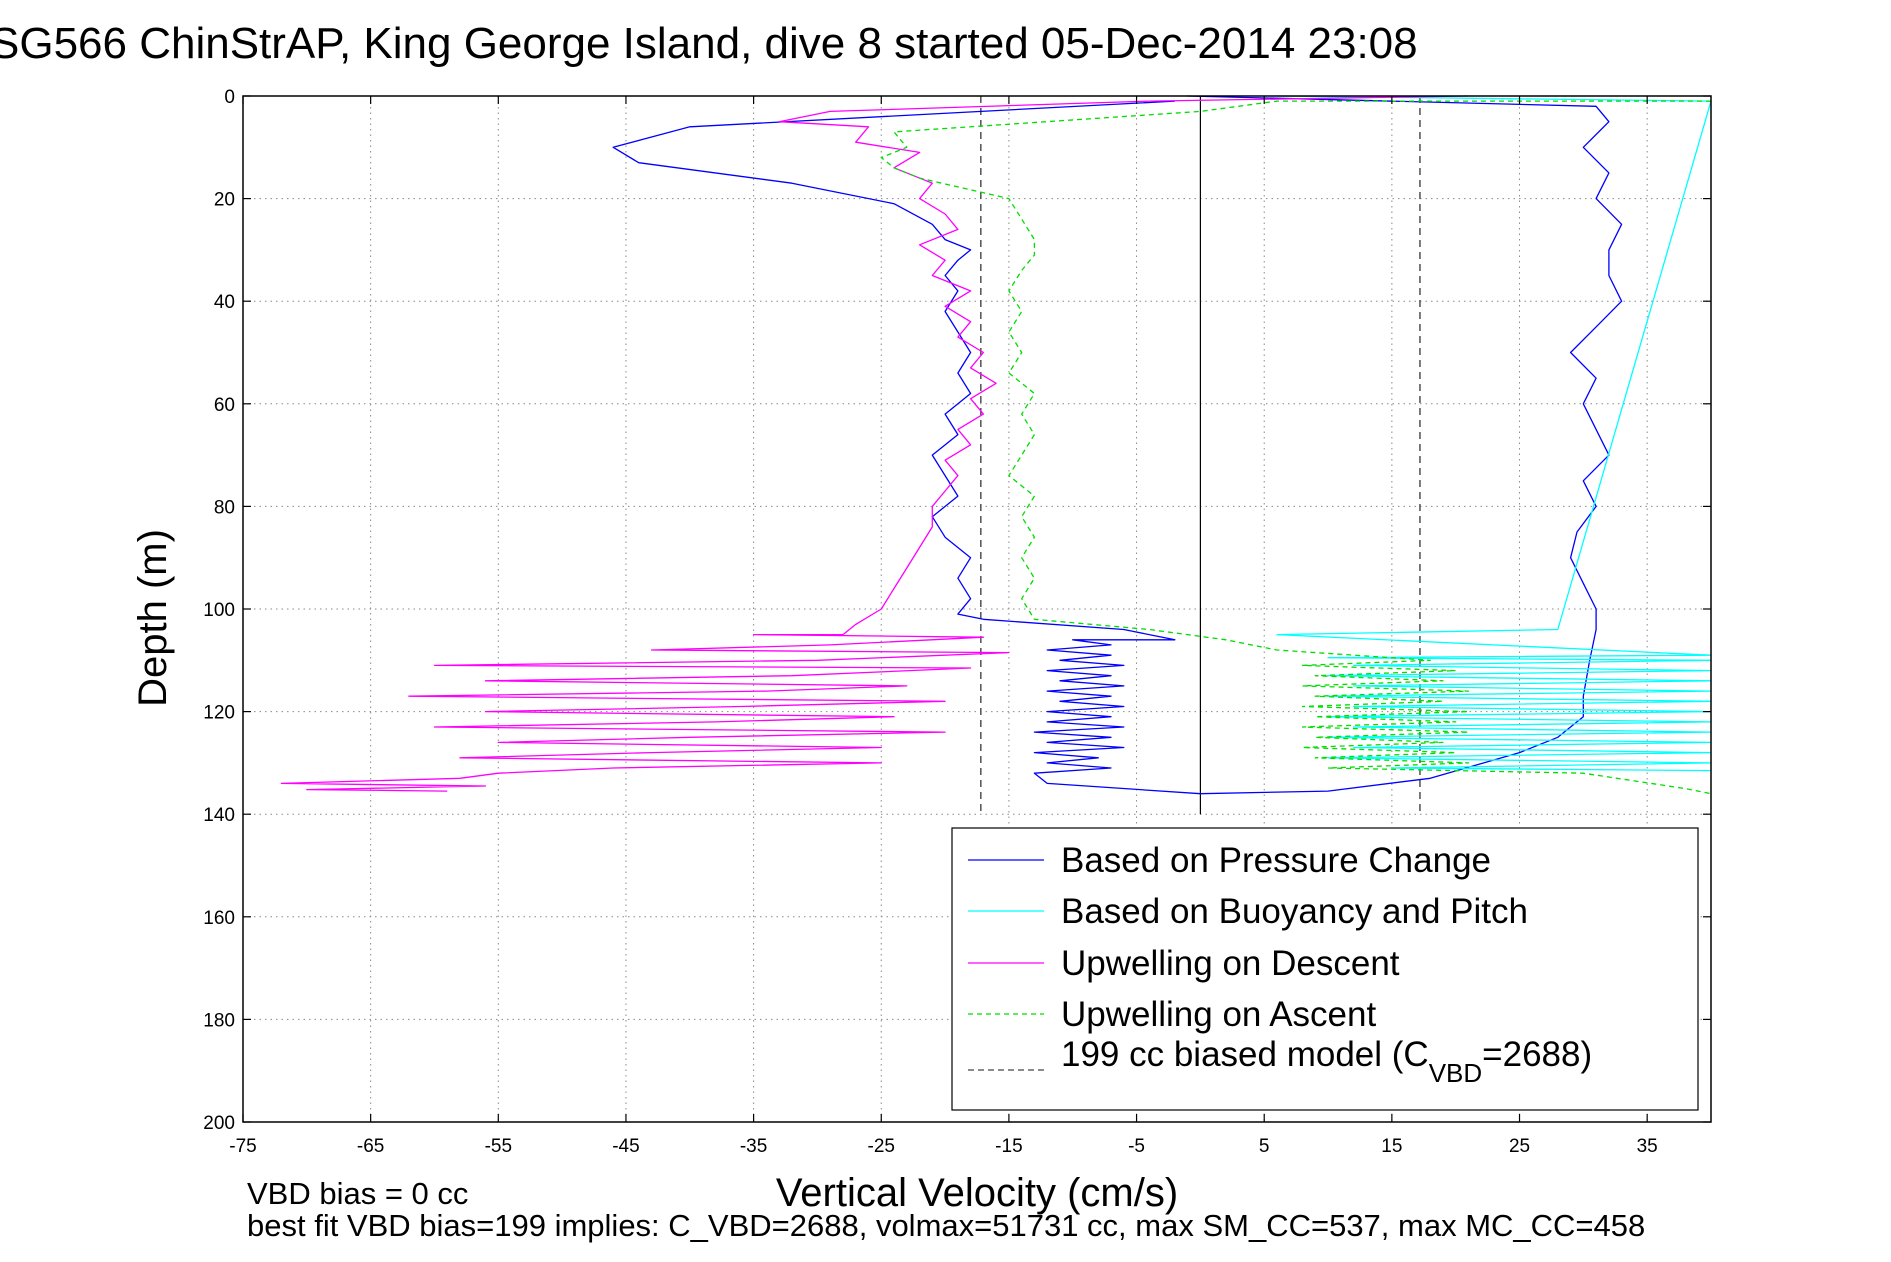  I want to click on legend-label-model: 199 cc biased model (CVBD=2688), so click(1326, 1061).